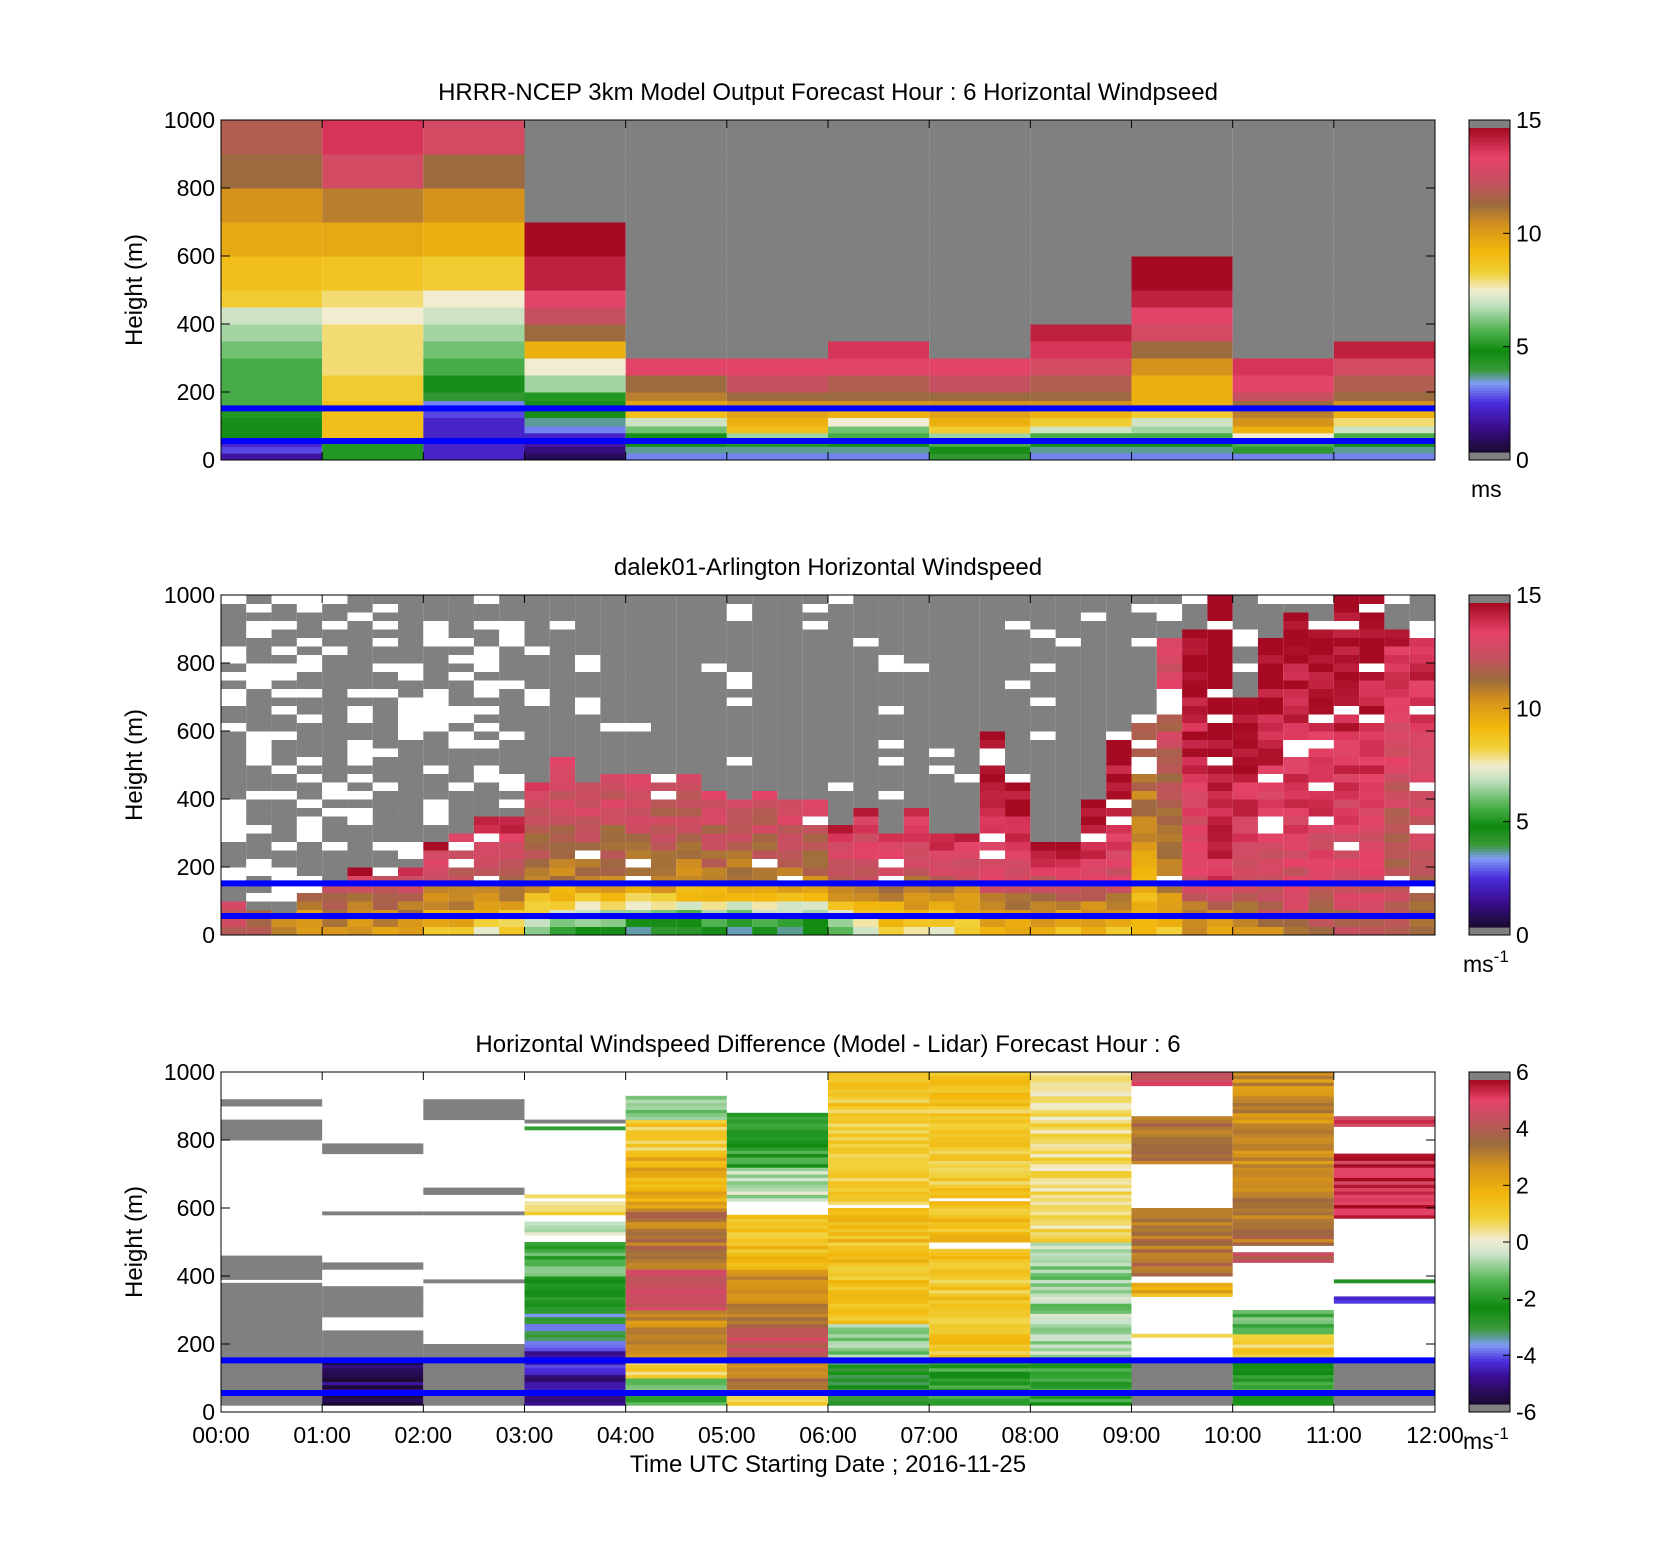 The height and width of the screenshot is (1561, 1680). What do you see at coordinates (727, 1435) in the screenshot?
I see `x-tick-label: 05:00` at bounding box center [727, 1435].